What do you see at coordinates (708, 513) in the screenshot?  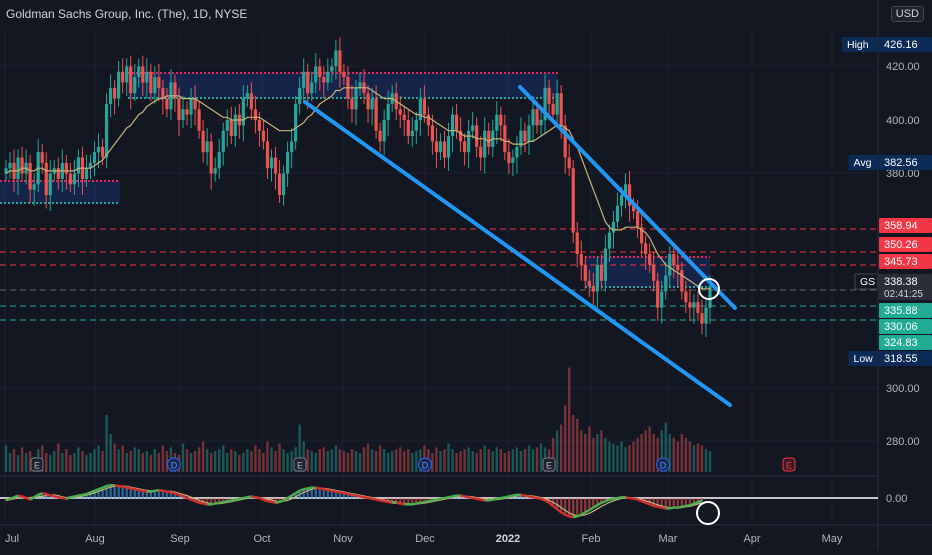 I see `highlight-circle` at bounding box center [708, 513].